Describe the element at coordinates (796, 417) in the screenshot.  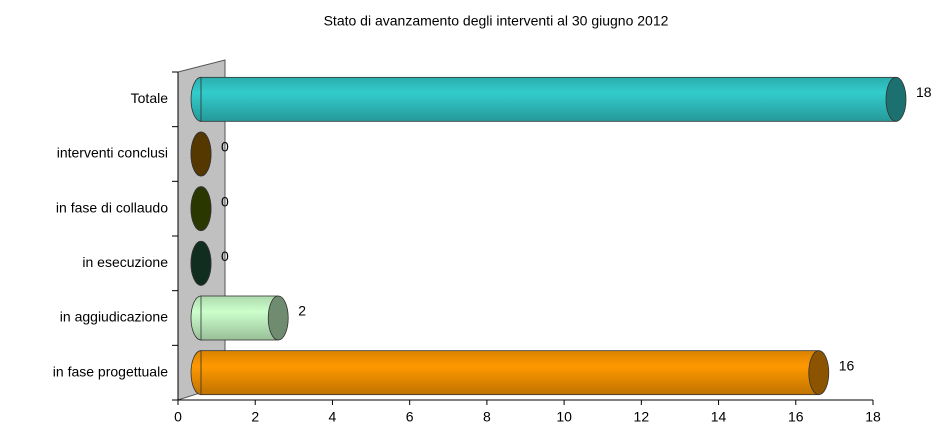
I see `x-tick-label: 16` at that location.